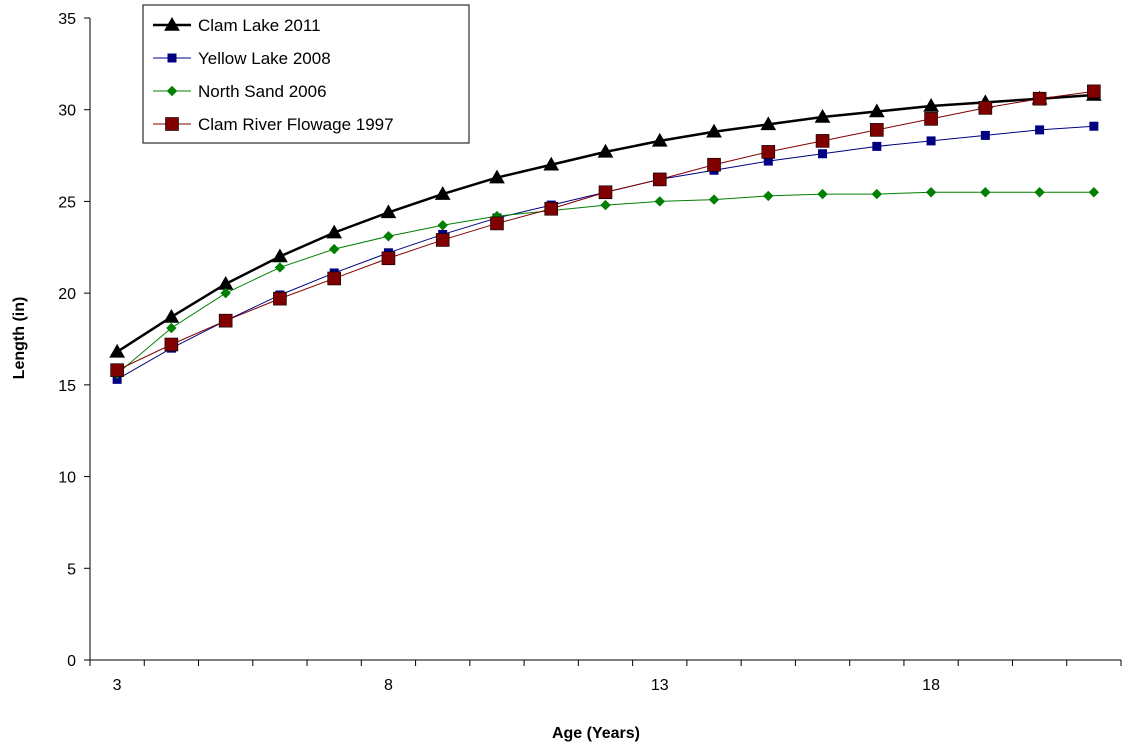  What do you see at coordinates (172, 124) in the screenshot?
I see `legend-marker-clam-river-flowage-1997` at bounding box center [172, 124].